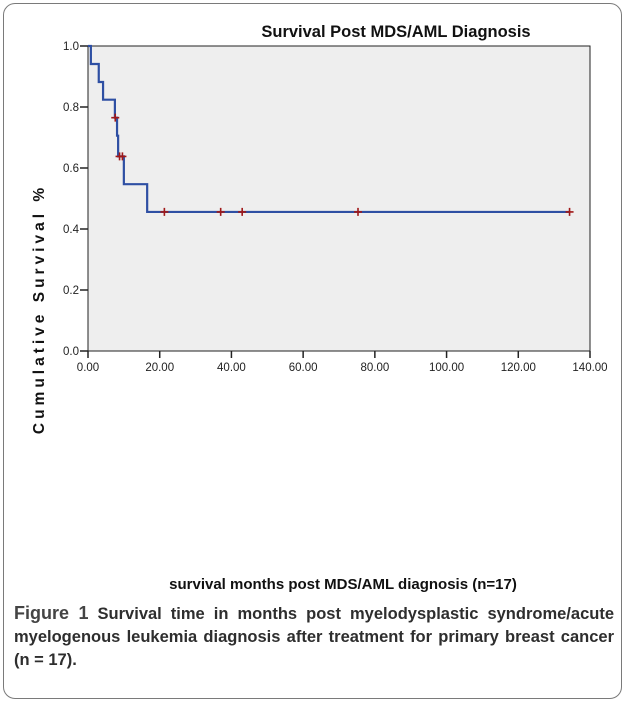 Image resolution: width=627 pixels, height=704 pixels. What do you see at coordinates (303, 368) in the screenshot?
I see `x-tick-label: 60.00` at bounding box center [303, 368].